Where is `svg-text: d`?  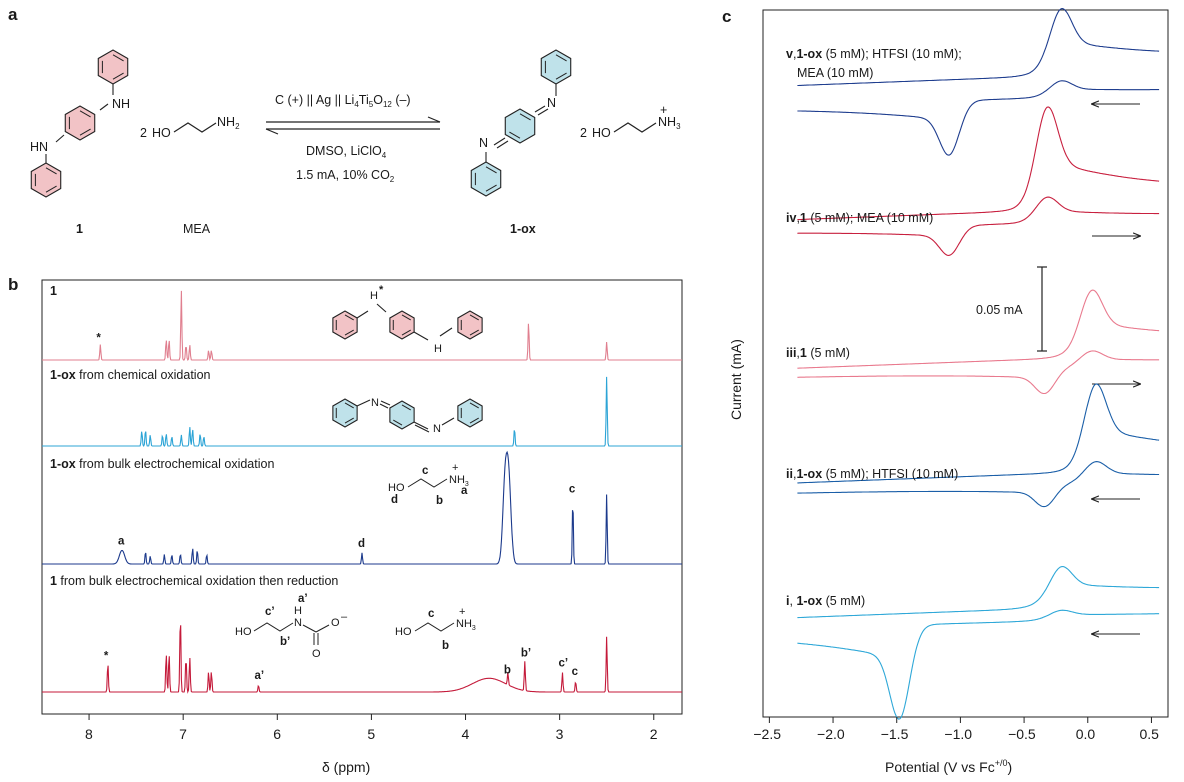
svg-text: d is located at coordinates (394, 500).